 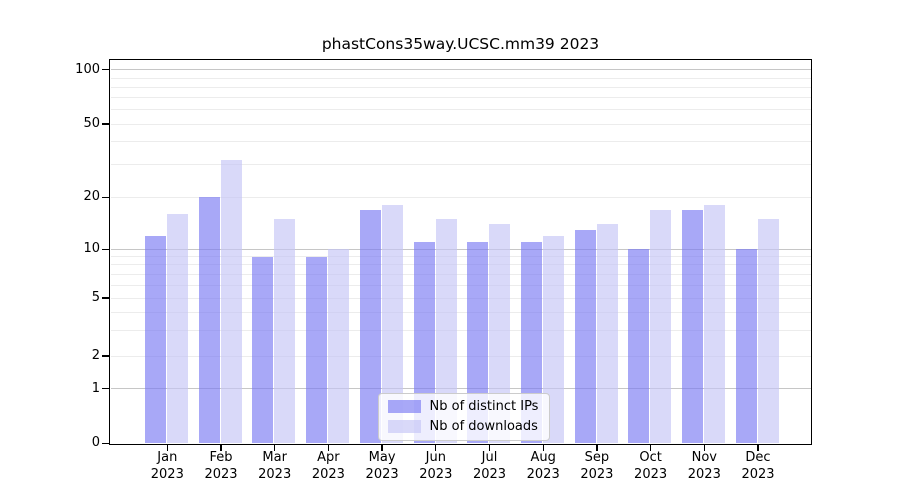 I want to click on legend-label-distinct-ips: Nb of distinct IPs, so click(x=484, y=406).